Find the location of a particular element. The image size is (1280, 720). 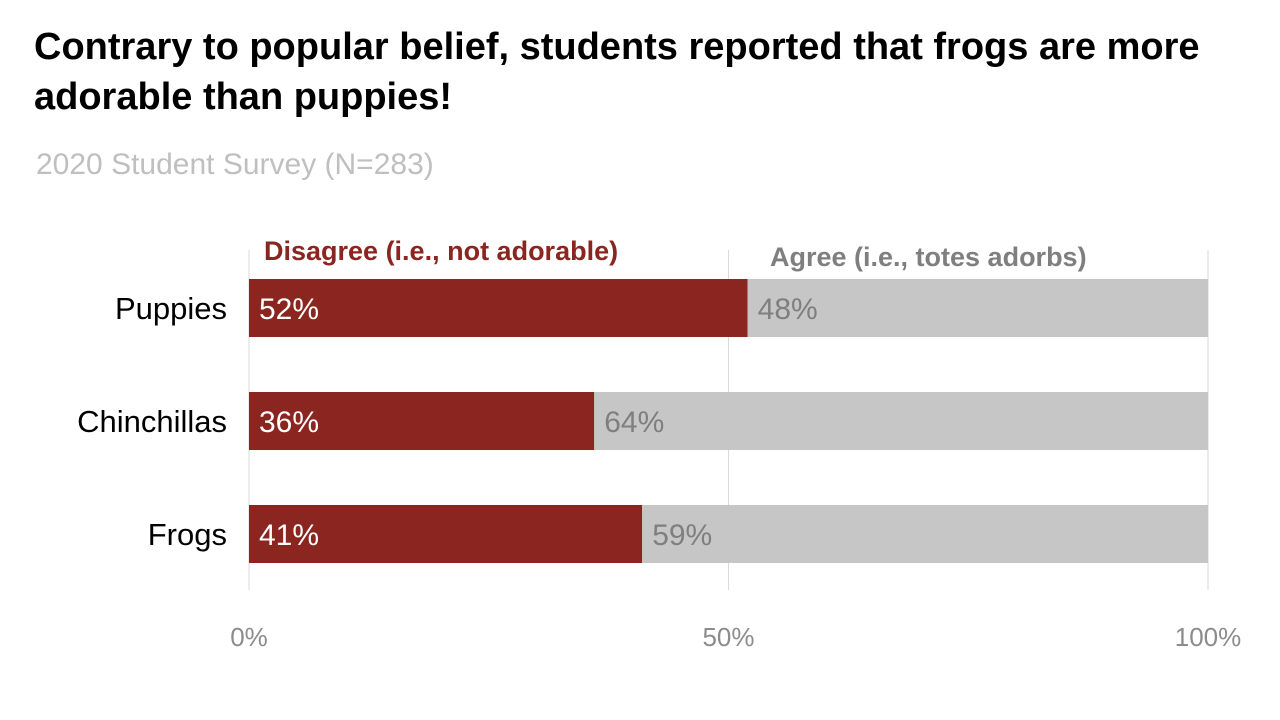

data-label-frogs-disagree: 41% is located at coordinates (289, 535).